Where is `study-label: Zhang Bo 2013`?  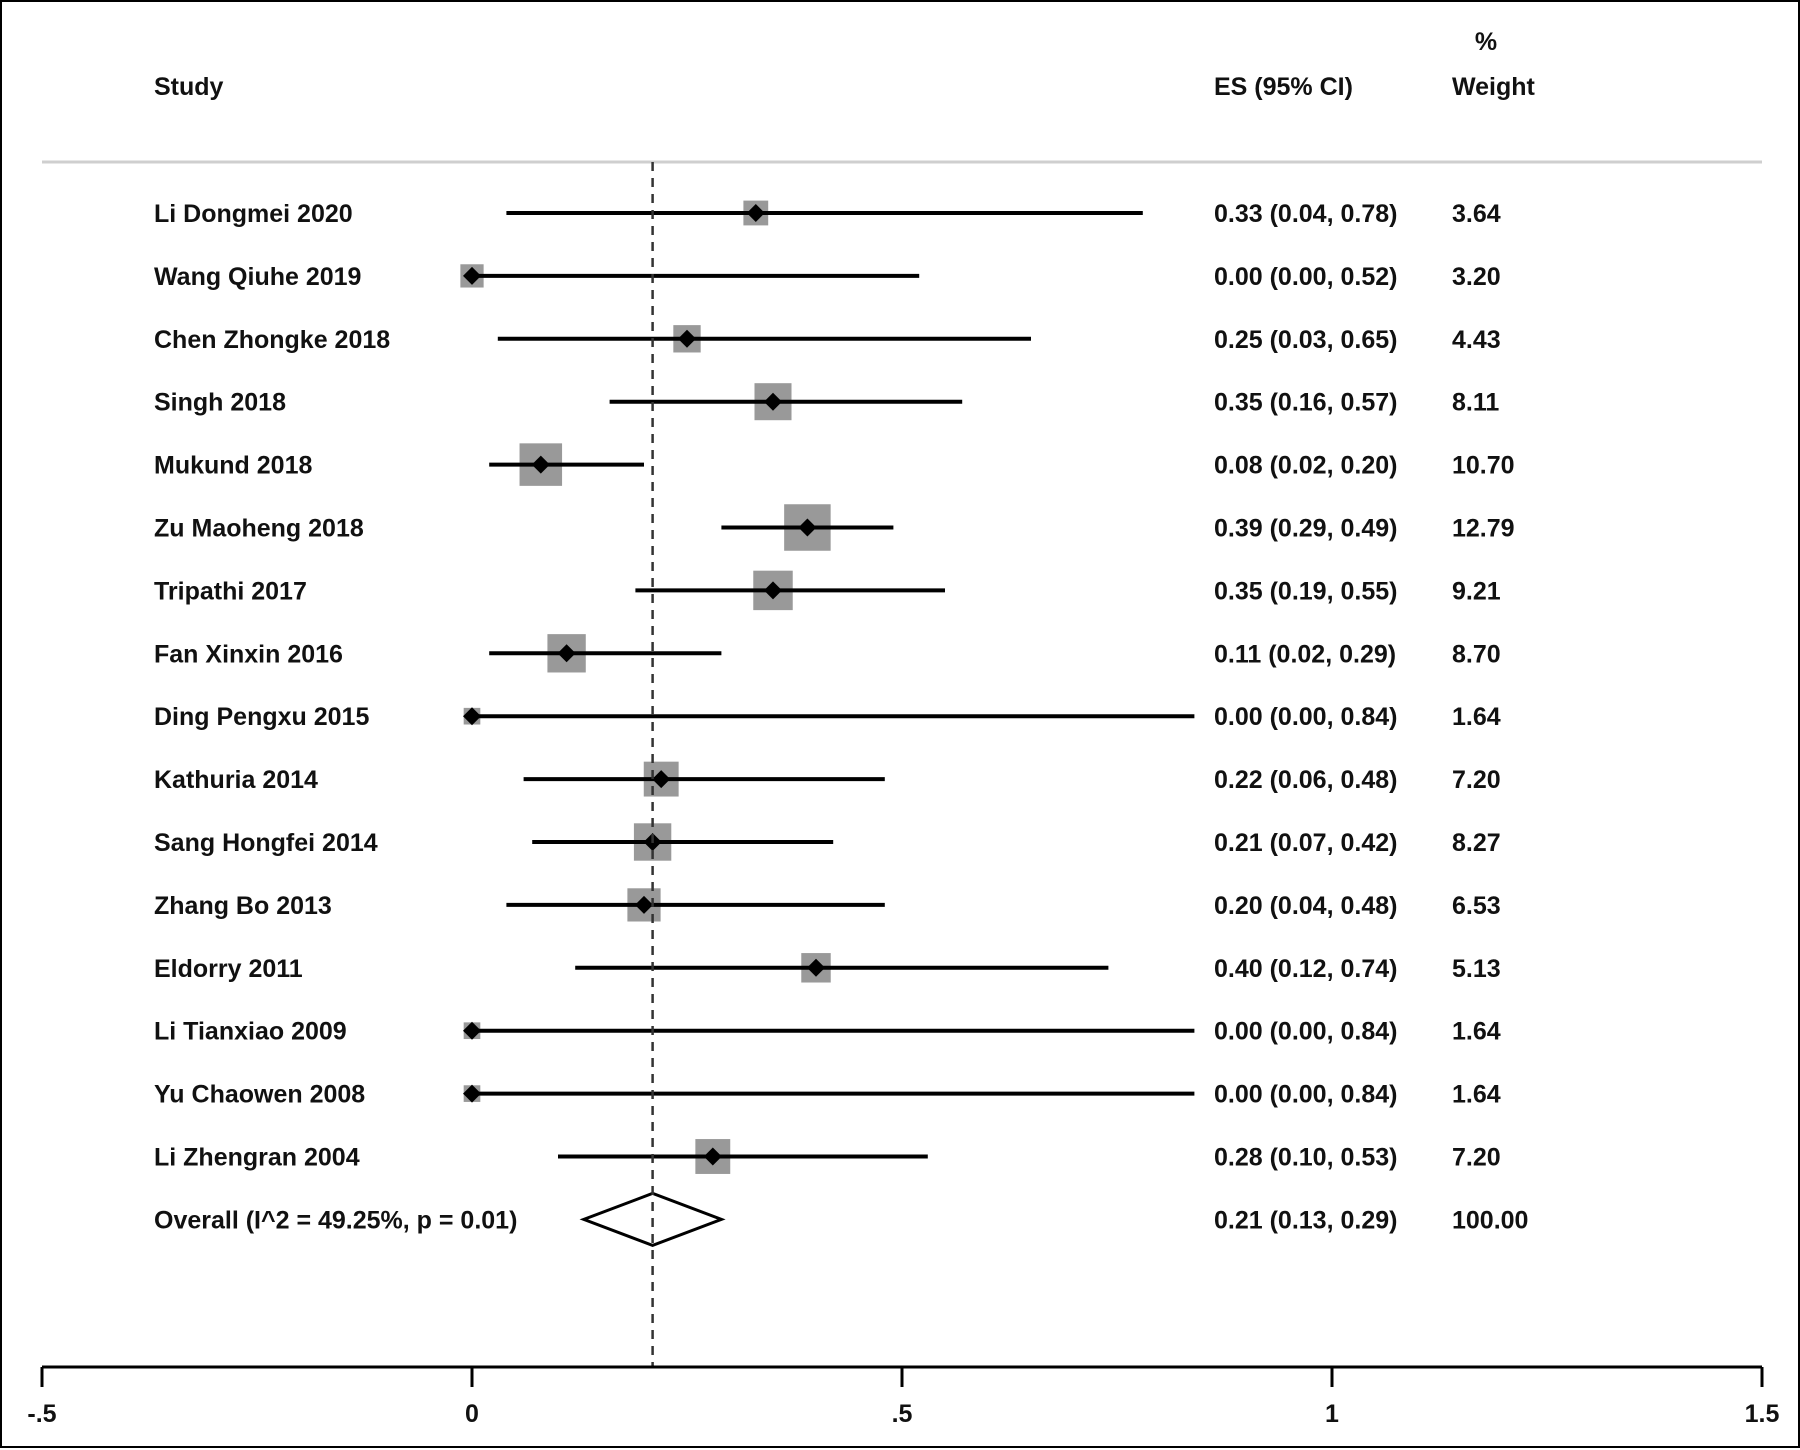
study-label: Zhang Bo 2013 is located at coordinates (243, 906).